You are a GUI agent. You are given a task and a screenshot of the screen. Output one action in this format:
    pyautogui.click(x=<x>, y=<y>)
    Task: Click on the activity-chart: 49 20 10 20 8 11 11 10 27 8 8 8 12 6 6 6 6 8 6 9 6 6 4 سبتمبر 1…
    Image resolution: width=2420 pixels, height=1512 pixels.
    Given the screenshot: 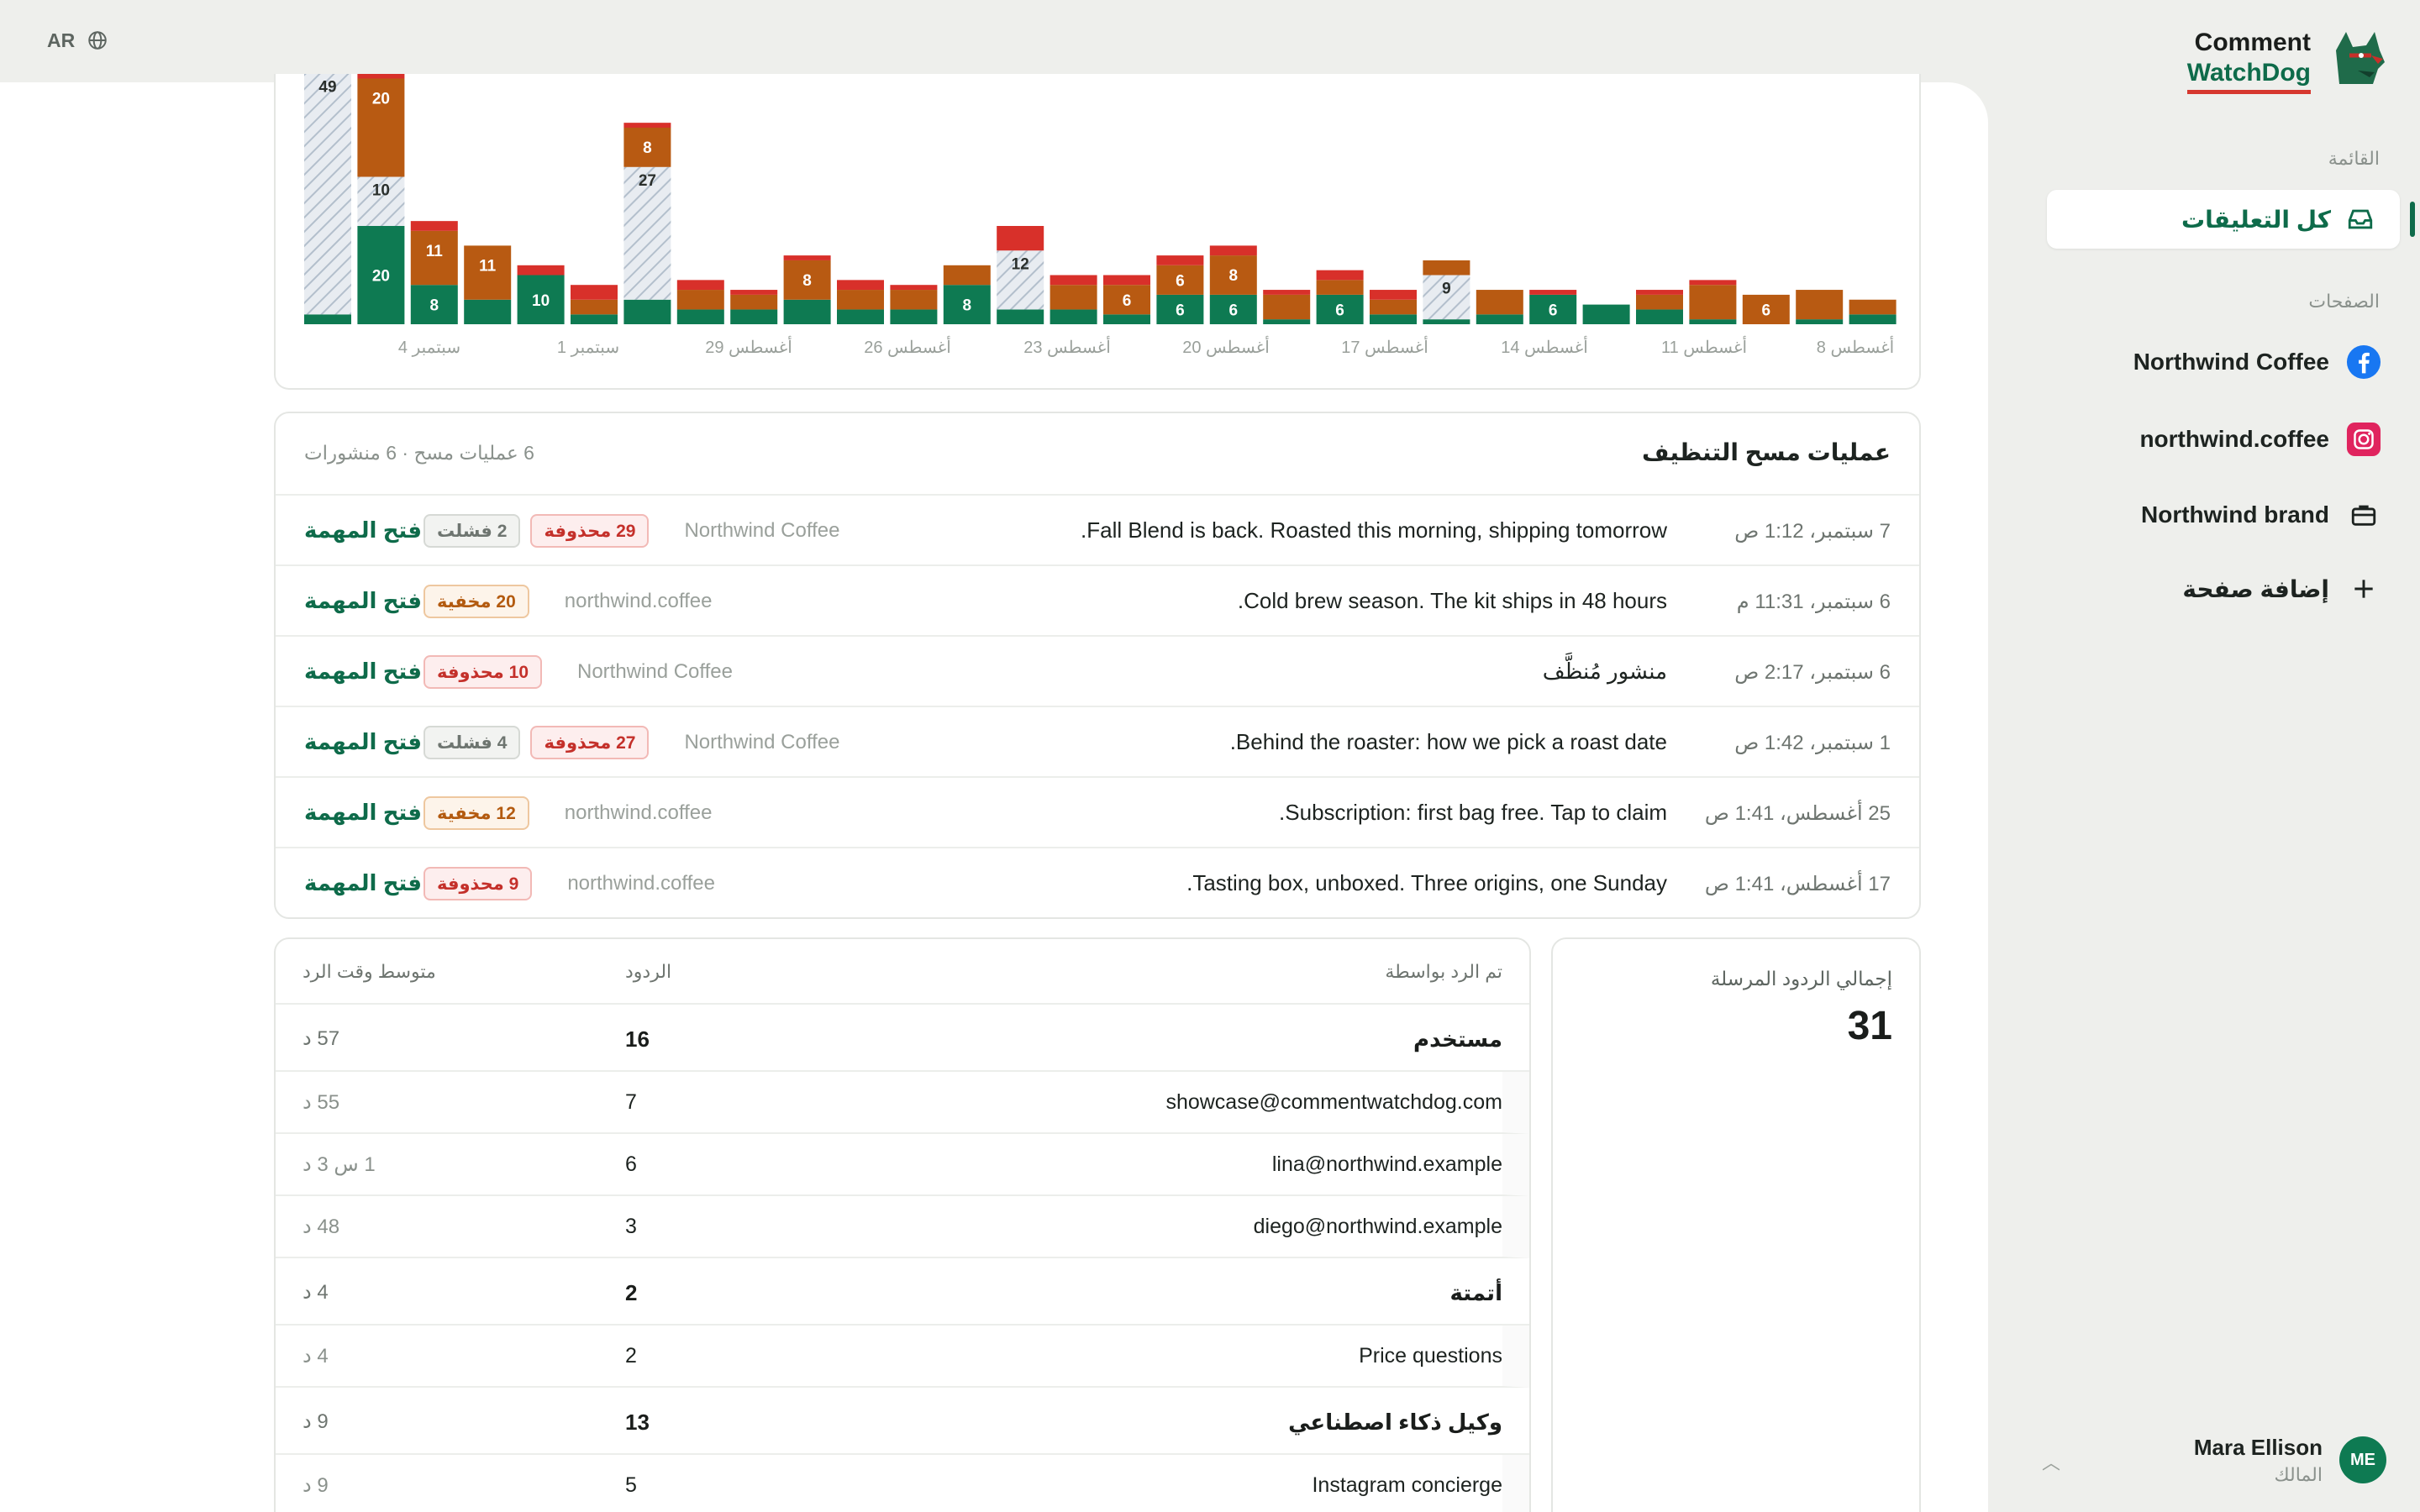 What is the action you would take?
    pyautogui.click(x=1101, y=215)
    